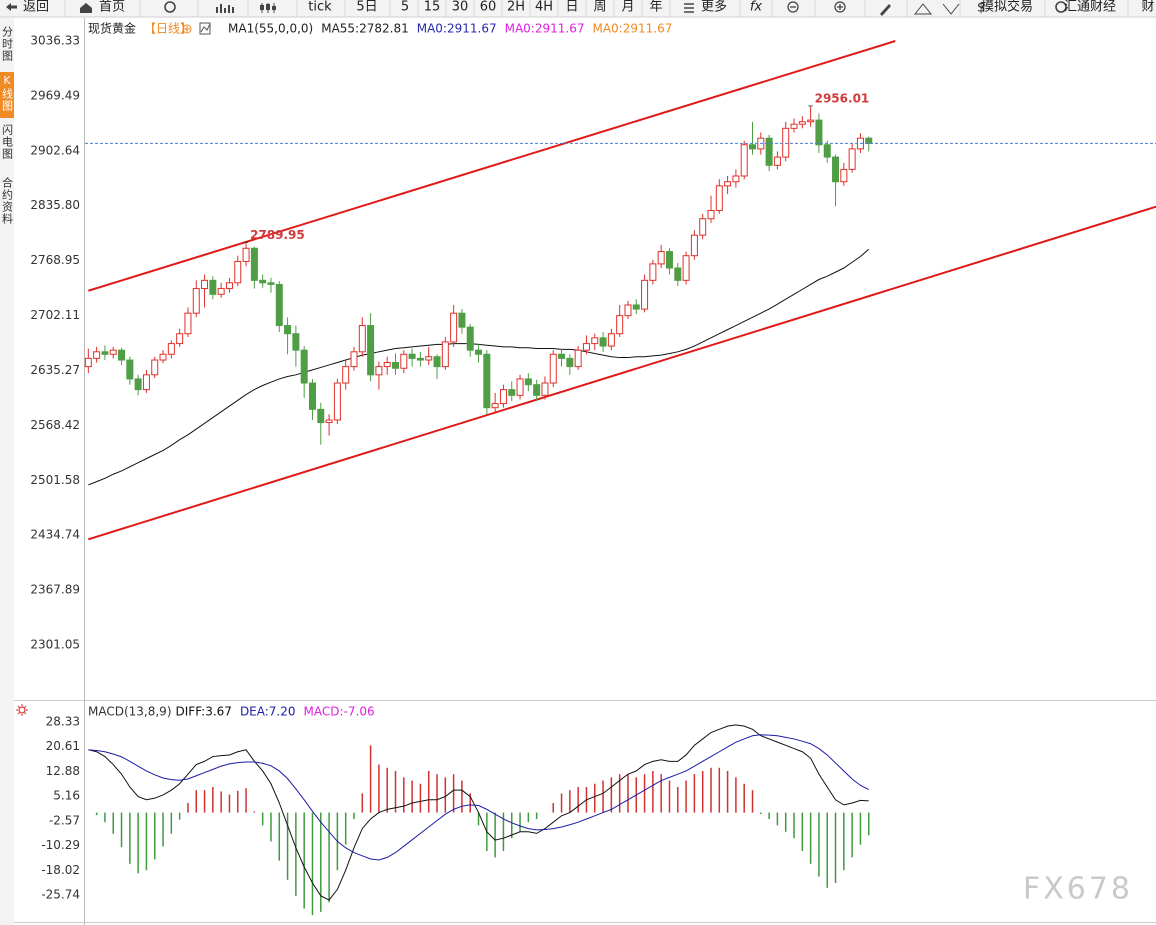  Describe the element at coordinates (544, 7) in the screenshot. I see `toolbar-button: 4H` at that location.